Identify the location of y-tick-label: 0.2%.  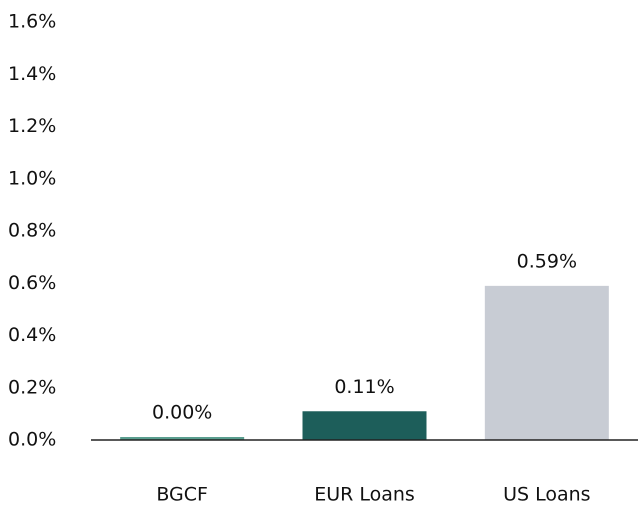
(32, 387).